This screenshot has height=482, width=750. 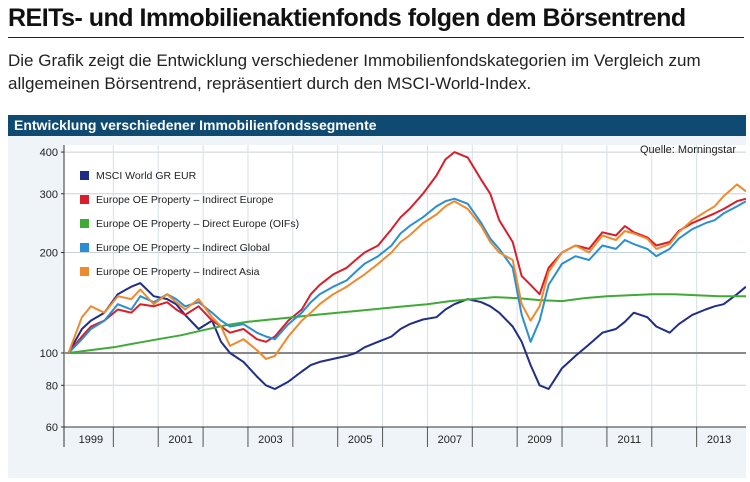 What do you see at coordinates (360, 440) in the screenshot?
I see `x-tick-label: 2005` at bounding box center [360, 440].